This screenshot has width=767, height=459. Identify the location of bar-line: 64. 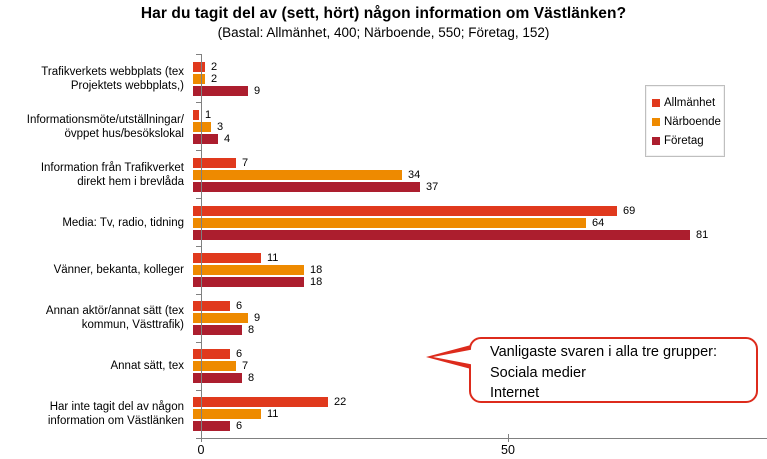
(480, 222).